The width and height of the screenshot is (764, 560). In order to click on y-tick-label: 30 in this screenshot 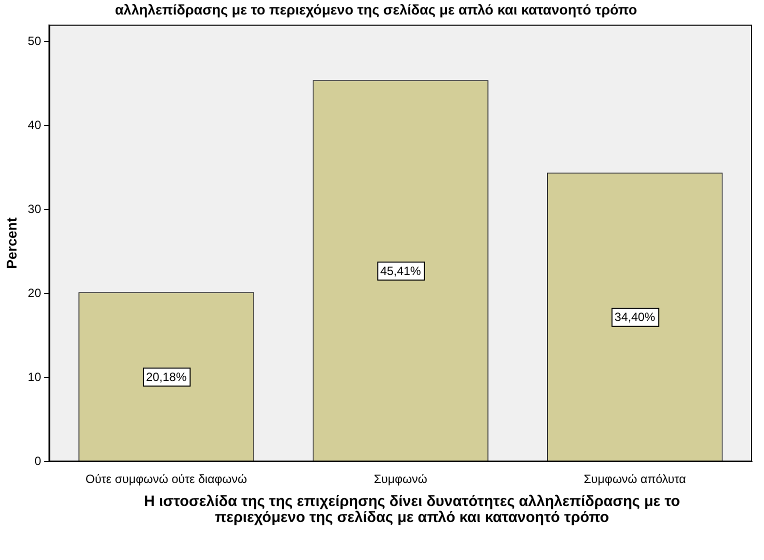, I will do `click(35, 209)`.